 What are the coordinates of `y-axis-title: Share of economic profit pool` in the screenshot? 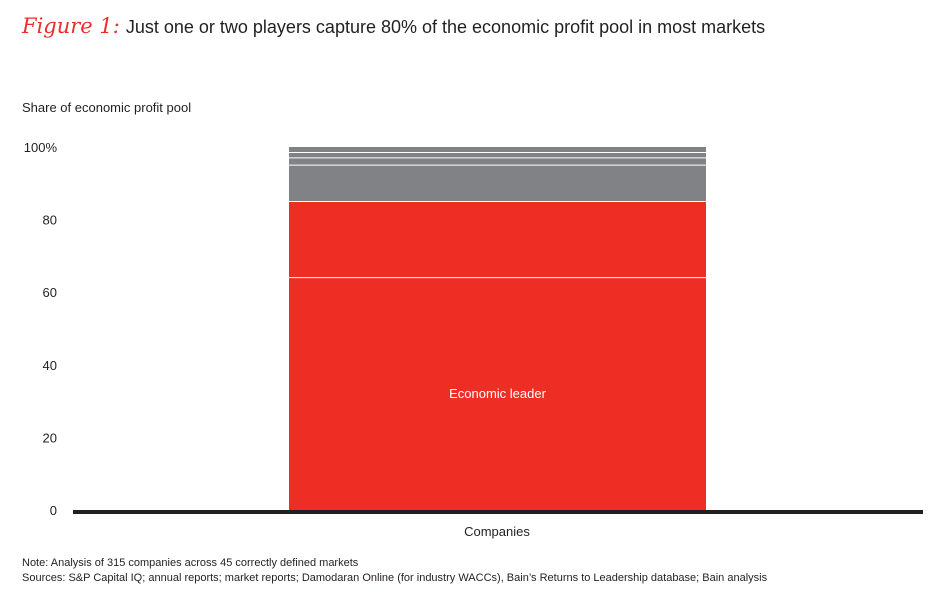 It's located at (107, 107).